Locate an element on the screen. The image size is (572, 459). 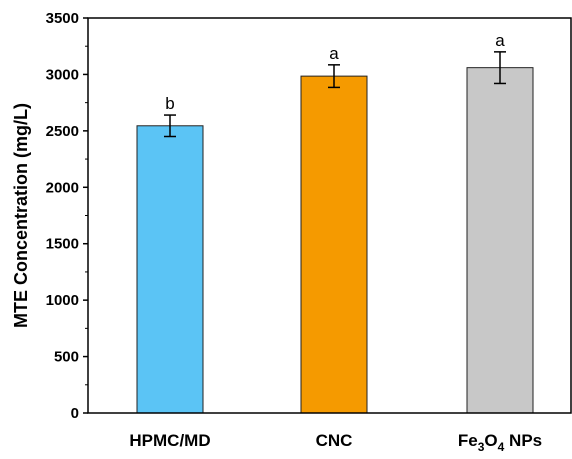
y-tick-label: 3500 is located at coordinates (62, 18).